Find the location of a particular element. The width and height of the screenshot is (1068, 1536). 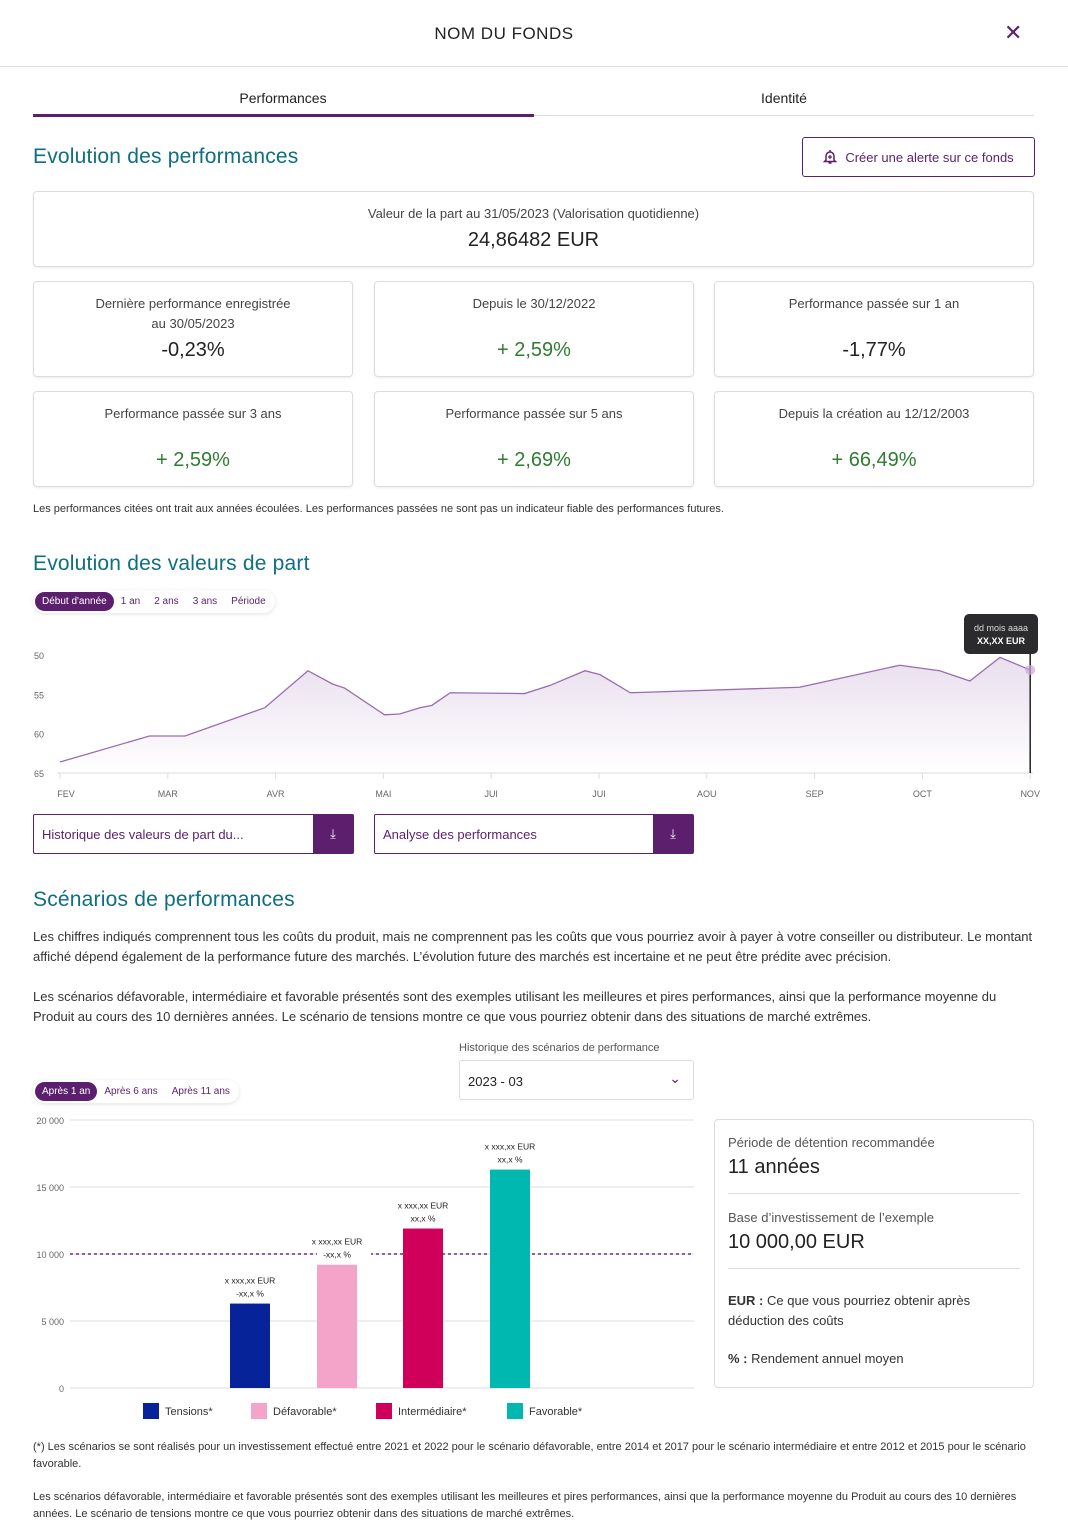

period-value: 11 années is located at coordinates (874, 1175).